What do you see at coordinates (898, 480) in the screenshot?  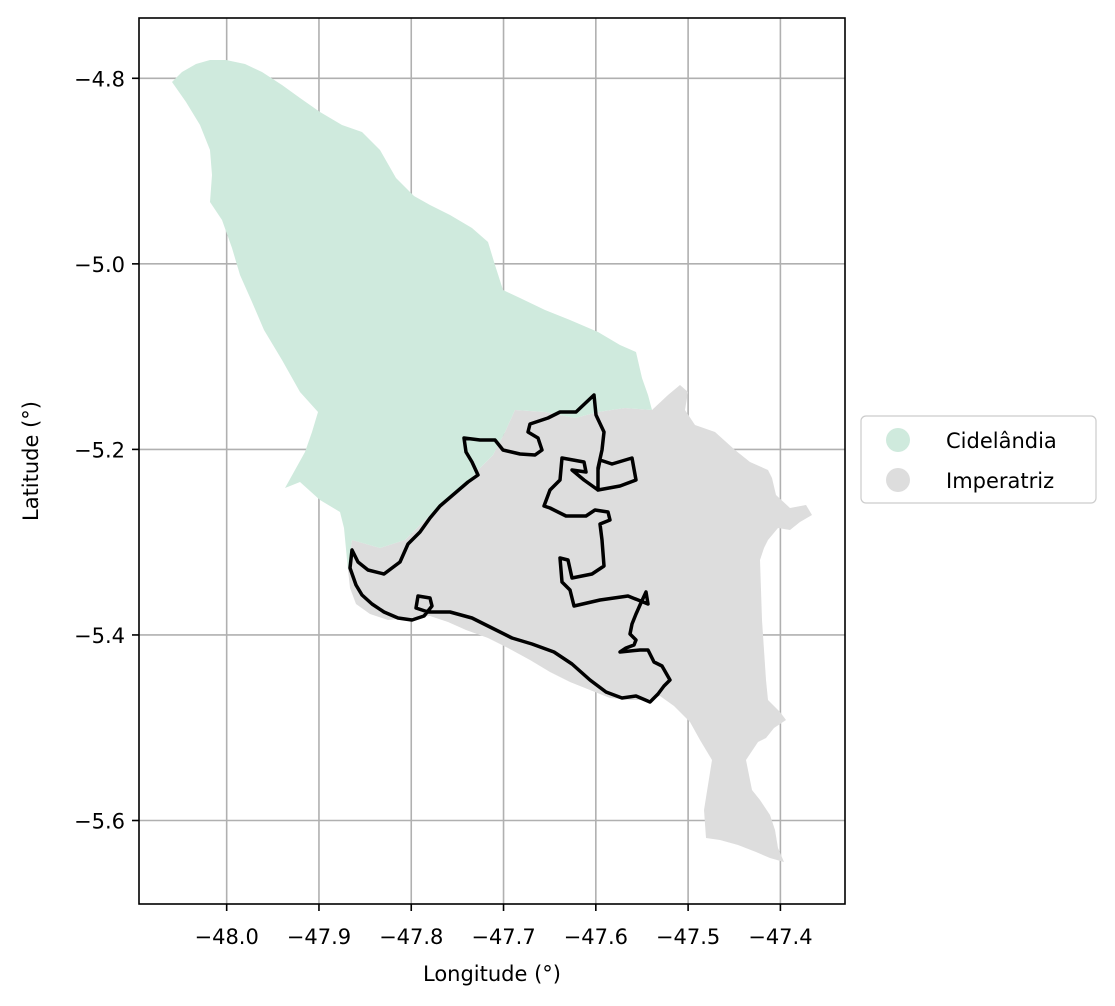 I see `legend-marker-imperatriz` at bounding box center [898, 480].